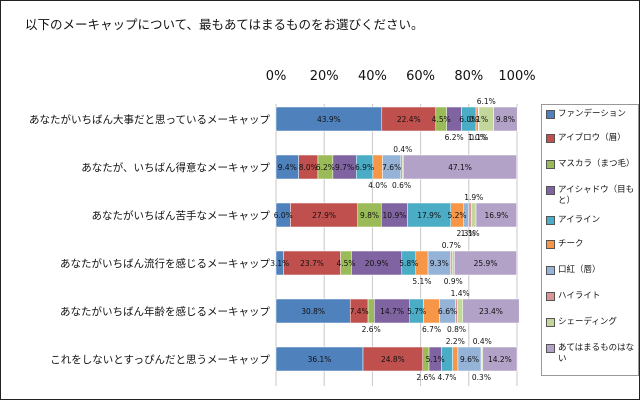  What do you see at coordinates (439, 263) in the screenshot?
I see `data-label: 9.3%` at bounding box center [439, 263].